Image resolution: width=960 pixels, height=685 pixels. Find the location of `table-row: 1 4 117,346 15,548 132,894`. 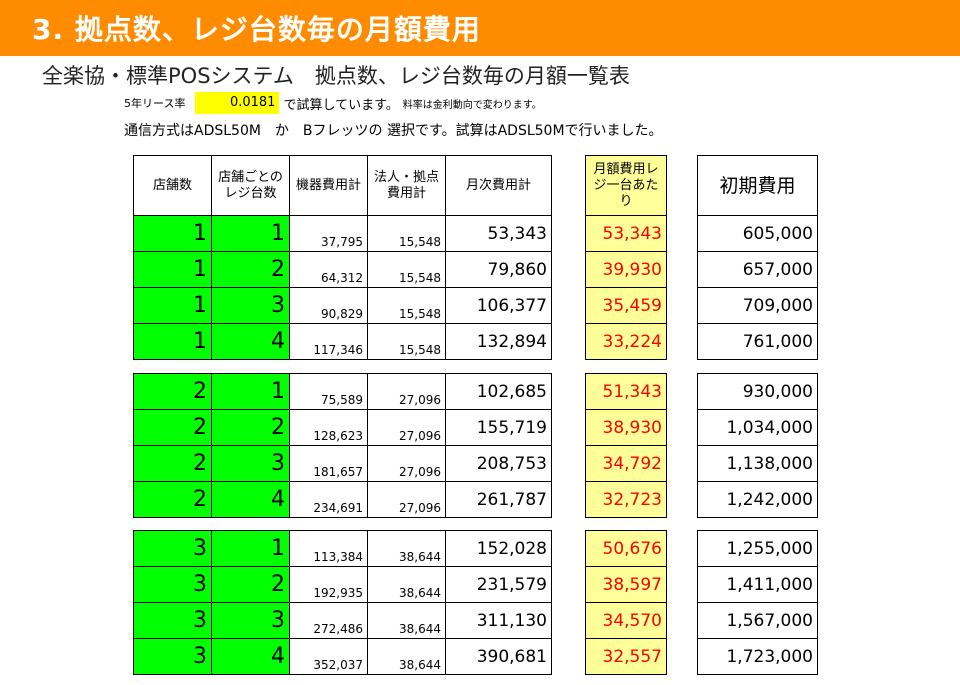

table-row: 1 4 117,346 15,548 132,894 is located at coordinates (342, 341).